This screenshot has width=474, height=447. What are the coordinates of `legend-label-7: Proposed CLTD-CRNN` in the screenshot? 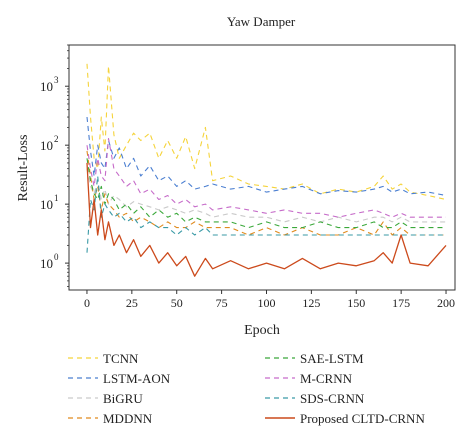 It's located at (362, 418).